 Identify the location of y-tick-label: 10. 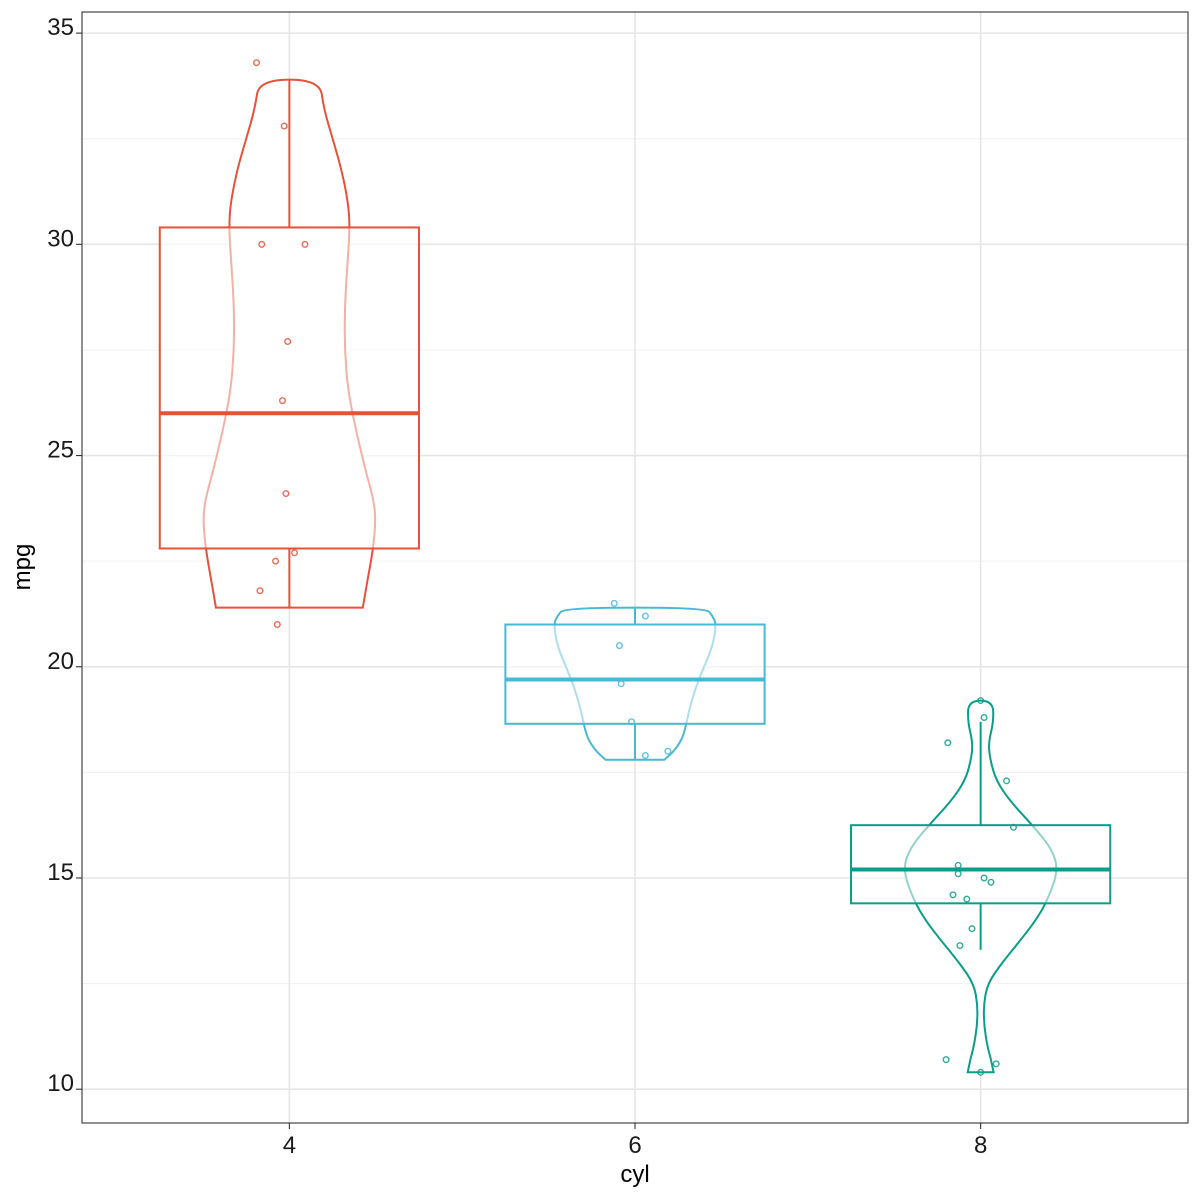
(60, 1083).